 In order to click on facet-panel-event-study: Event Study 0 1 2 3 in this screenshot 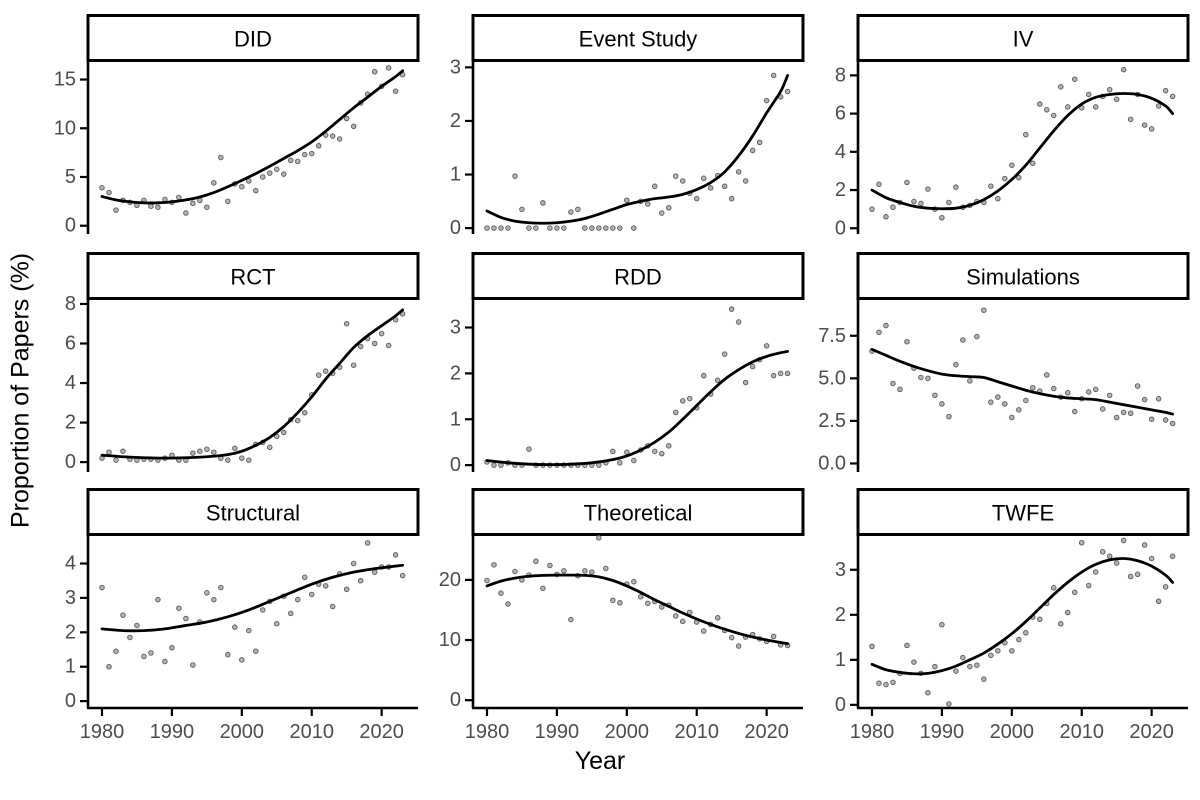, I will do `click(627, 126)`.